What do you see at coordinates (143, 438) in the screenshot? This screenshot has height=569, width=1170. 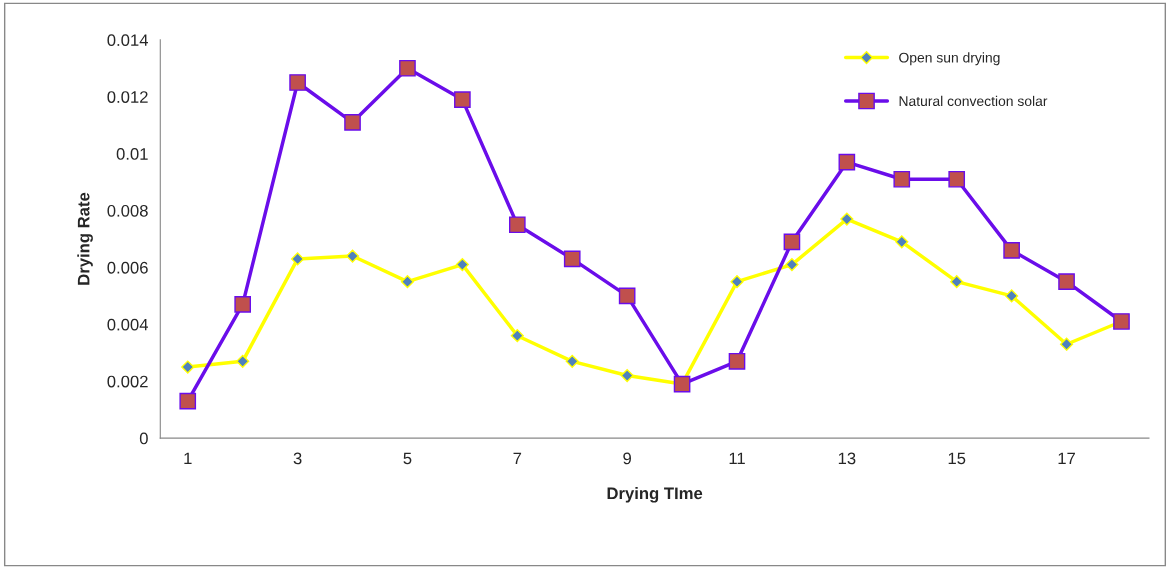 I see `y-tick-label: 0` at bounding box center [143, 438].